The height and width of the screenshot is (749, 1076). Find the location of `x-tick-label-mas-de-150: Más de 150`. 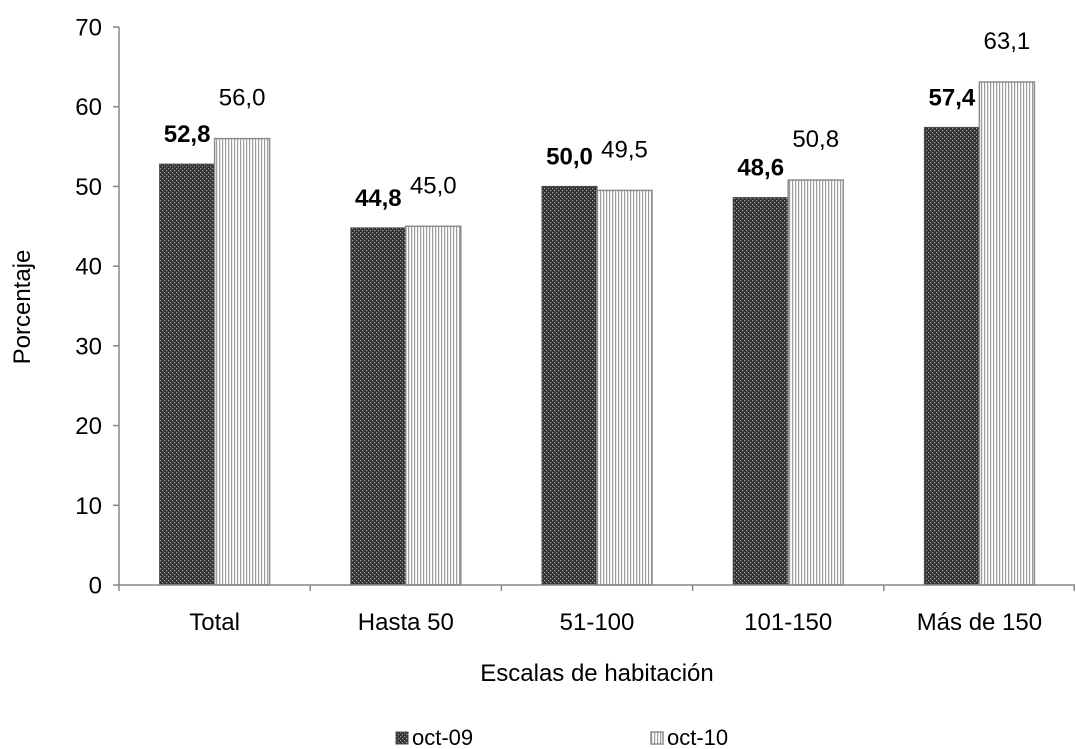

x-tick-label-mas-de-150: Más de 150 is located at coordinates (979, 622).